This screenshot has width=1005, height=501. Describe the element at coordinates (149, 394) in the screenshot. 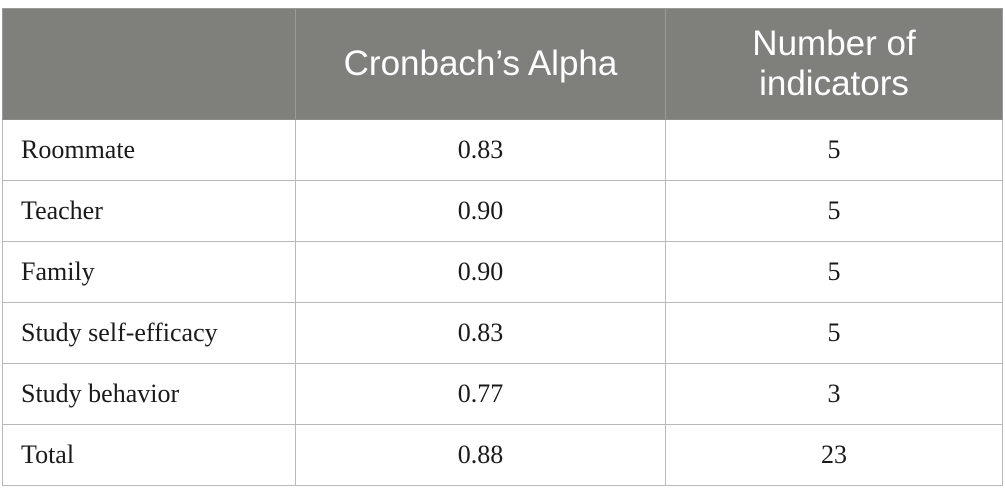

I see `row-label: Study behavior` at that location.